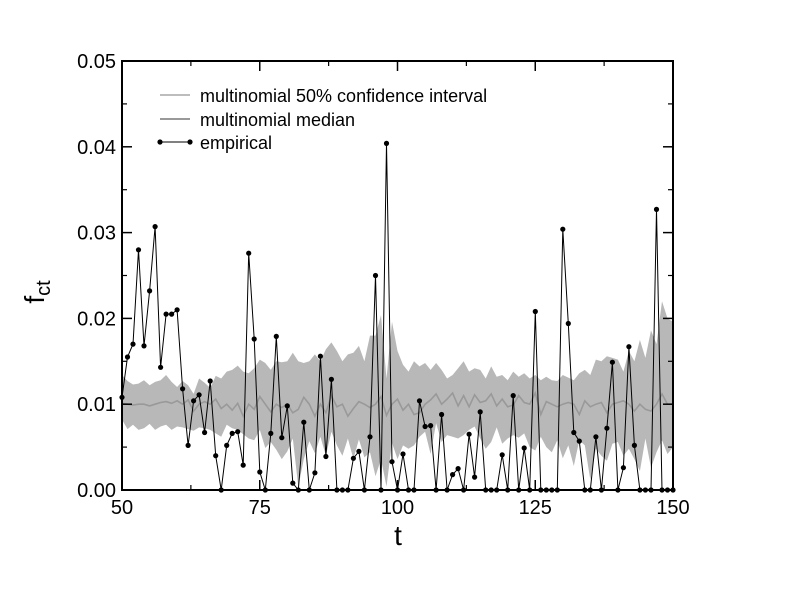 Image resolution: width=792 pixels, height=612 pixels. Describe the element at coordinates (44, 288) in the screenshot. I see `y-axis-label-subscript: ct` at that location.